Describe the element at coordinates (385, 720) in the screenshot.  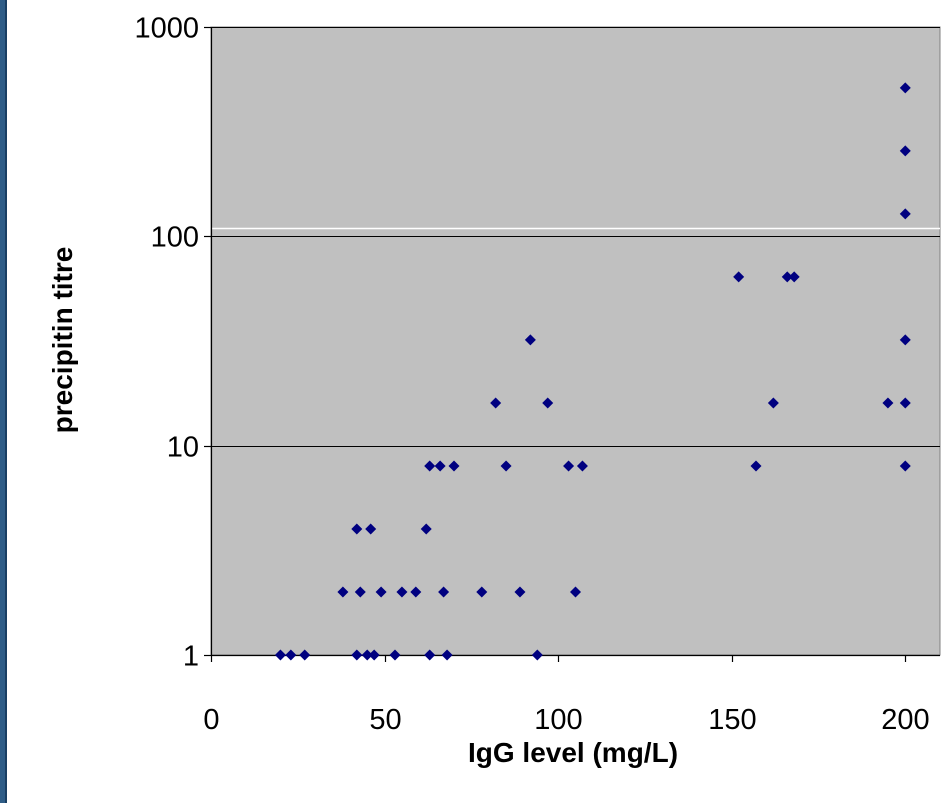
I see `x-tick-label-50: 50` at that location.